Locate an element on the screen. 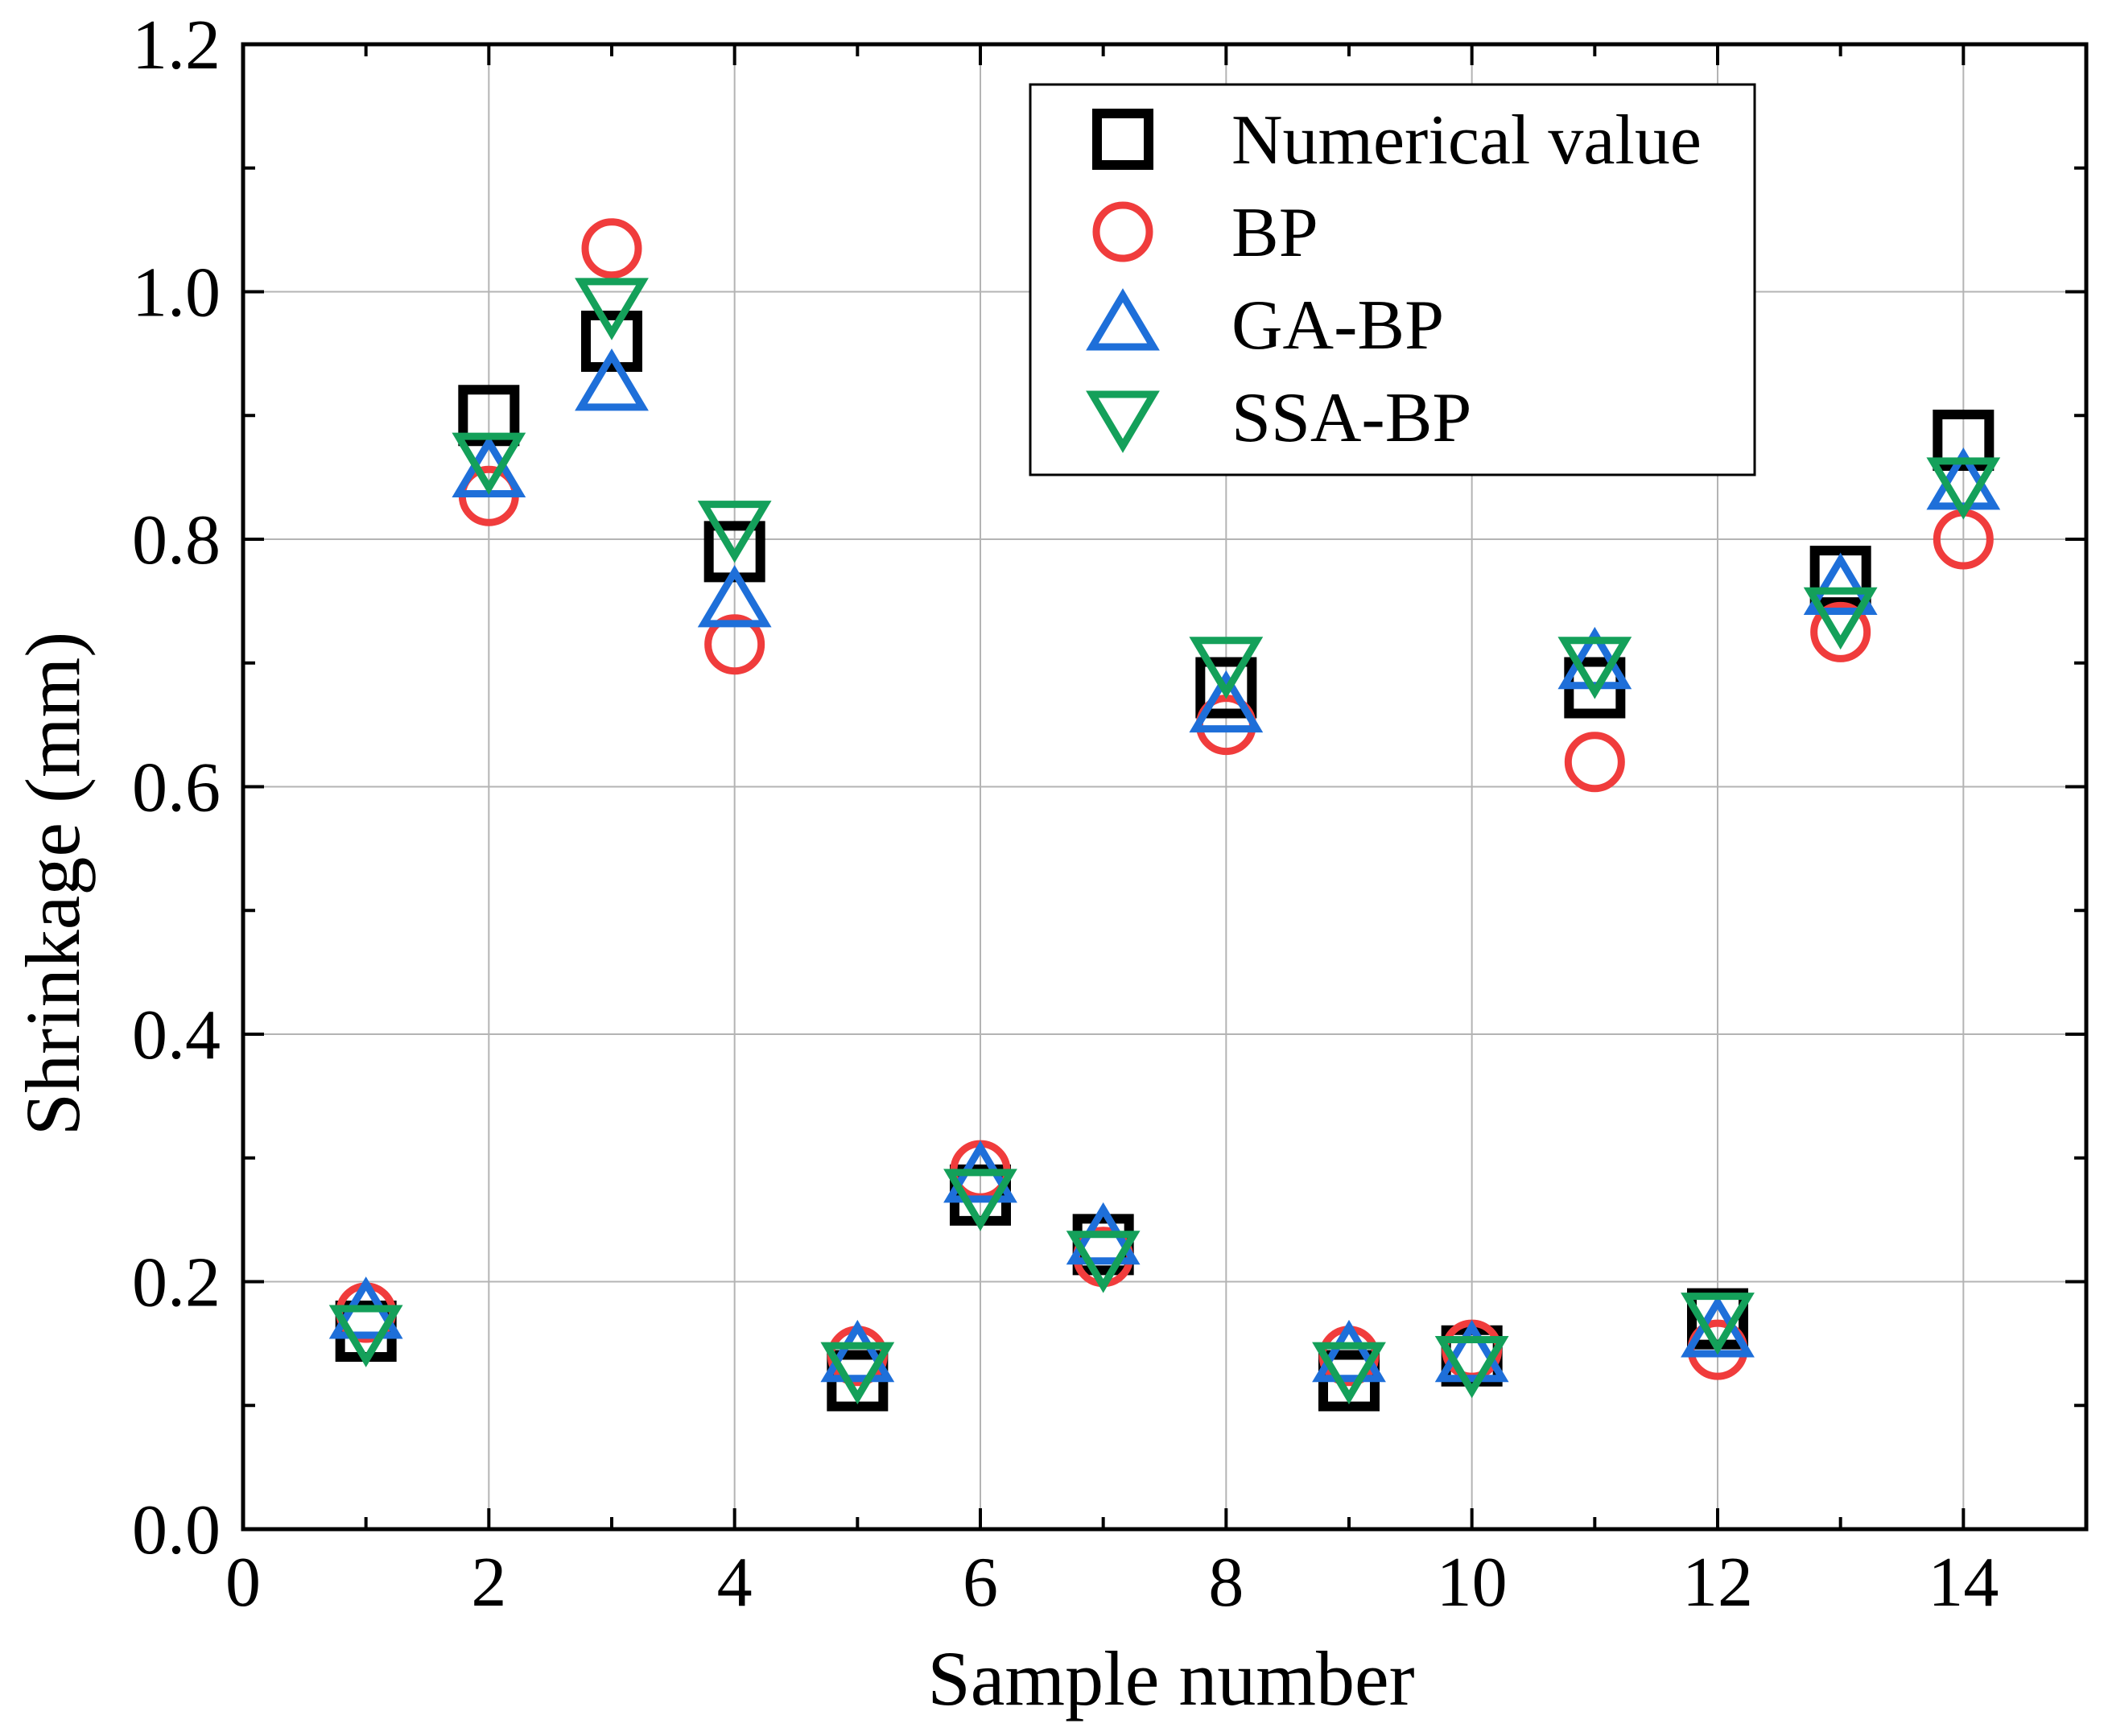 This screenshot has height=1736, width=2108. legend-label: GA-BP is located at coordinates (1337, 326).